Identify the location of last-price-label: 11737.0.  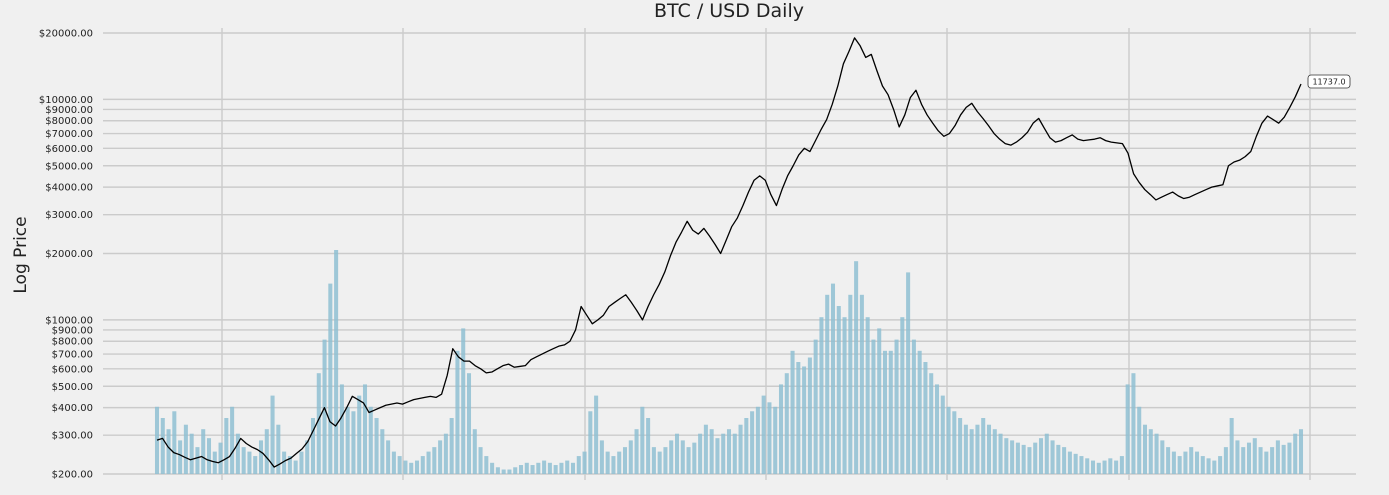
(1328, 82).